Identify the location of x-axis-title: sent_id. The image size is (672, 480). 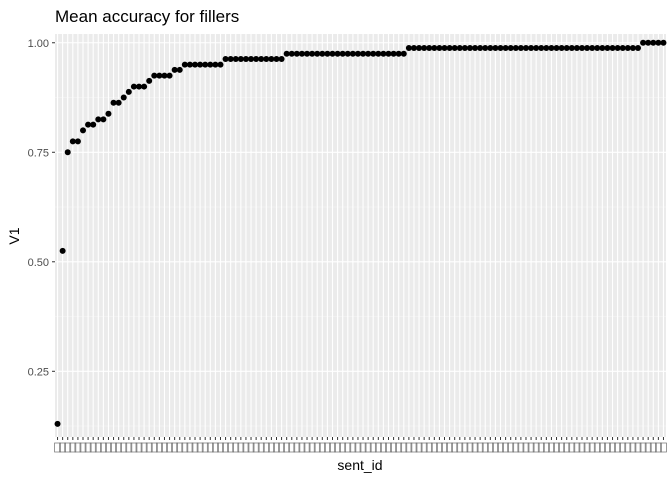
(359, 465).